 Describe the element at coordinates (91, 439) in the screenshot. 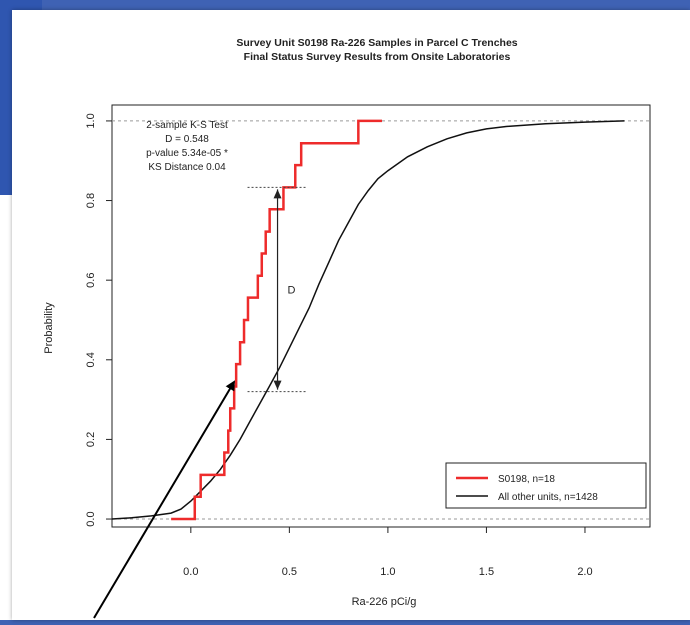

I see `y-tick-label: 0.2` at that location.